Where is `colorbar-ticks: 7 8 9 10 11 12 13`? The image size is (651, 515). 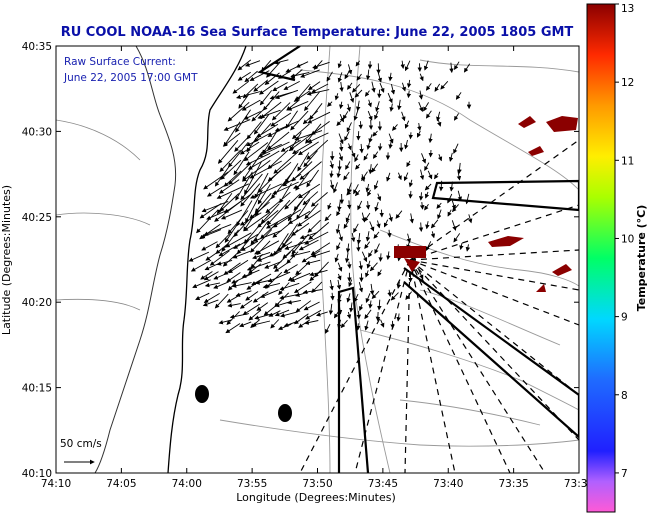
colorbar-ticks: 7 8 9 10 11 12 13 is located at coordinates (624, 241).